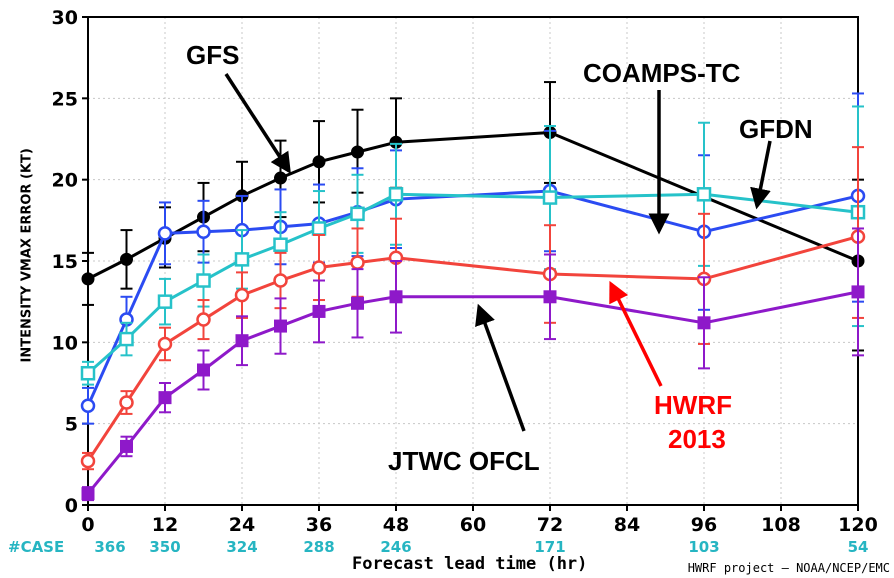  I want to click on case-count-value: 103, so click(704, 547).